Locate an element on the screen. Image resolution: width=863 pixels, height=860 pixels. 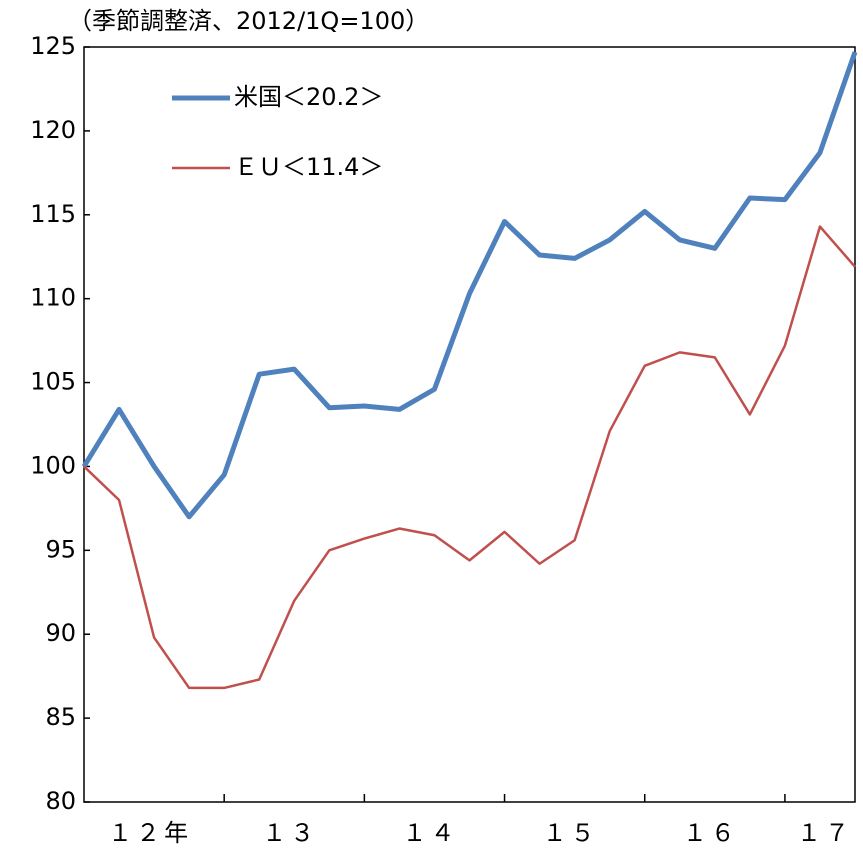
legend-label: 米国＜20.2＞ is located at coordinates (308, 97).